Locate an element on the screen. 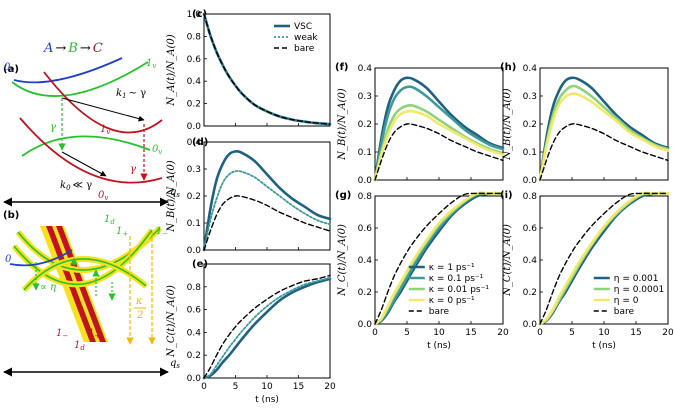 The height and width of the screenshot is (418, 674). y-tick-label: 0.3 is located at coordinates (365, 97).